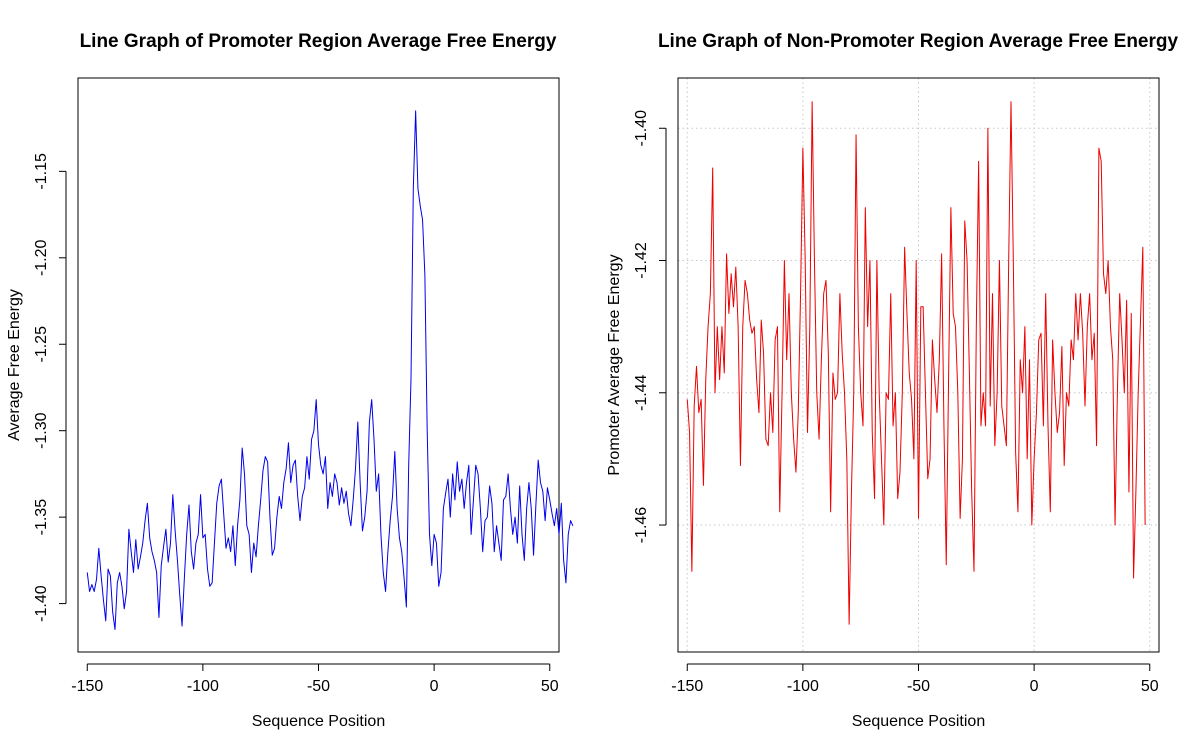  Describe the element at coordinates (41, 430) in the screenshot. I see `y-tick-label: -1.30` at that location.